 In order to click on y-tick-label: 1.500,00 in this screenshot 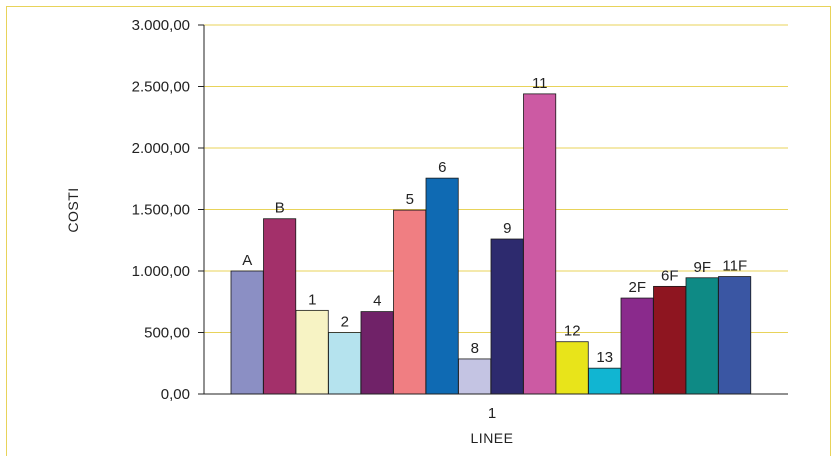, I will do `click(161, 210)`.